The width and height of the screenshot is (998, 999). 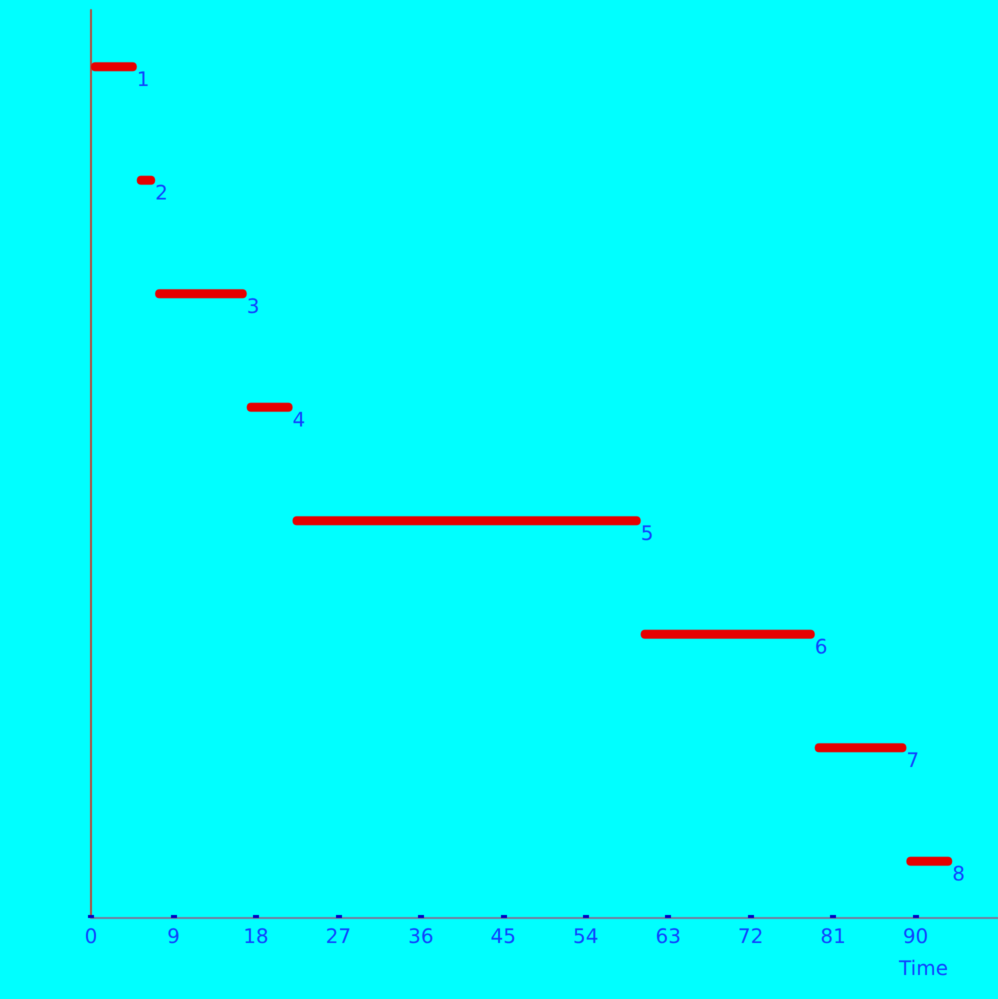 What do you see at coordinates (256, 936) in the screenshot?
I see `x-tick-label: 18` at bounding box center [256, 936].